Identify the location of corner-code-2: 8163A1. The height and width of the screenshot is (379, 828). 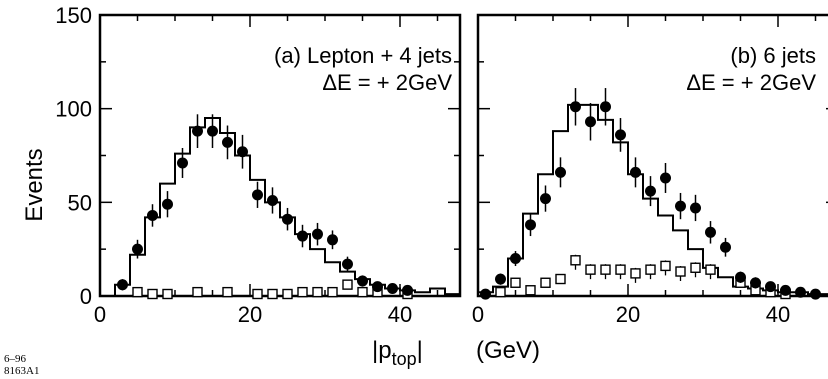
(21, 371).